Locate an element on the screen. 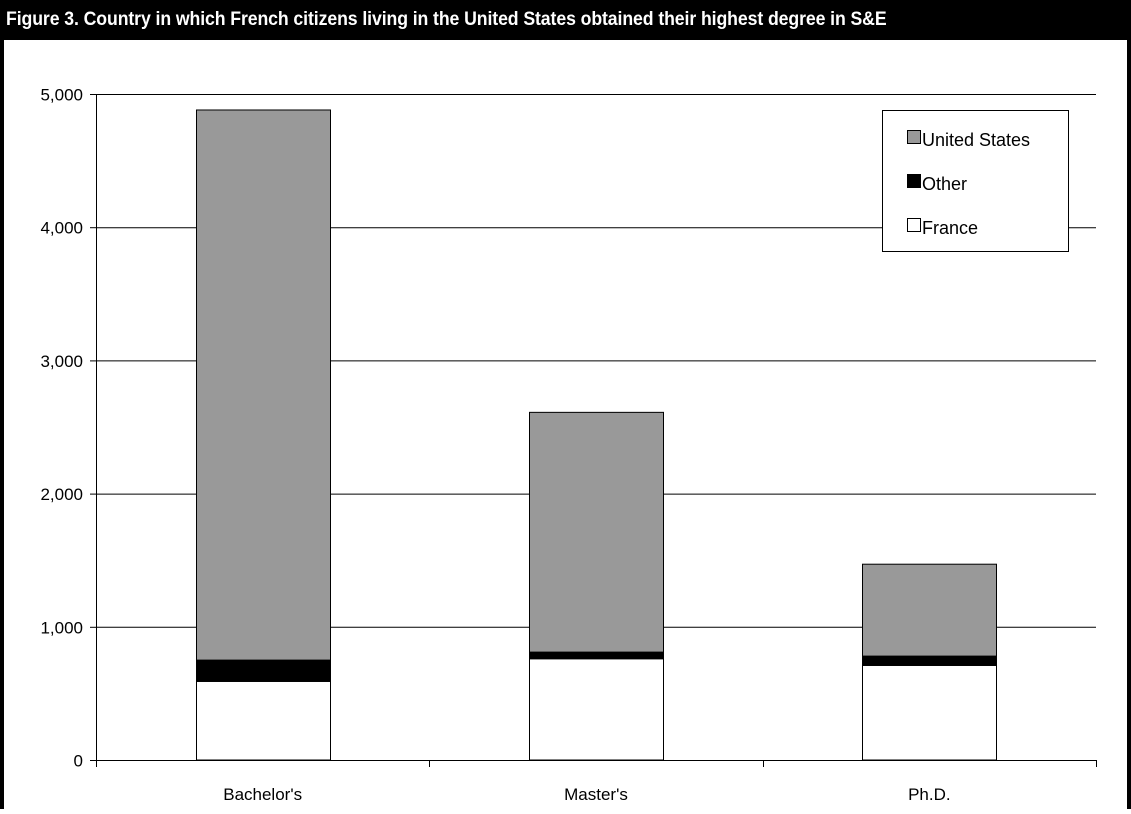 This screenshot has height=814, width=1131. x-tick-label: Ph.D. is located at coordinates (929, 794).